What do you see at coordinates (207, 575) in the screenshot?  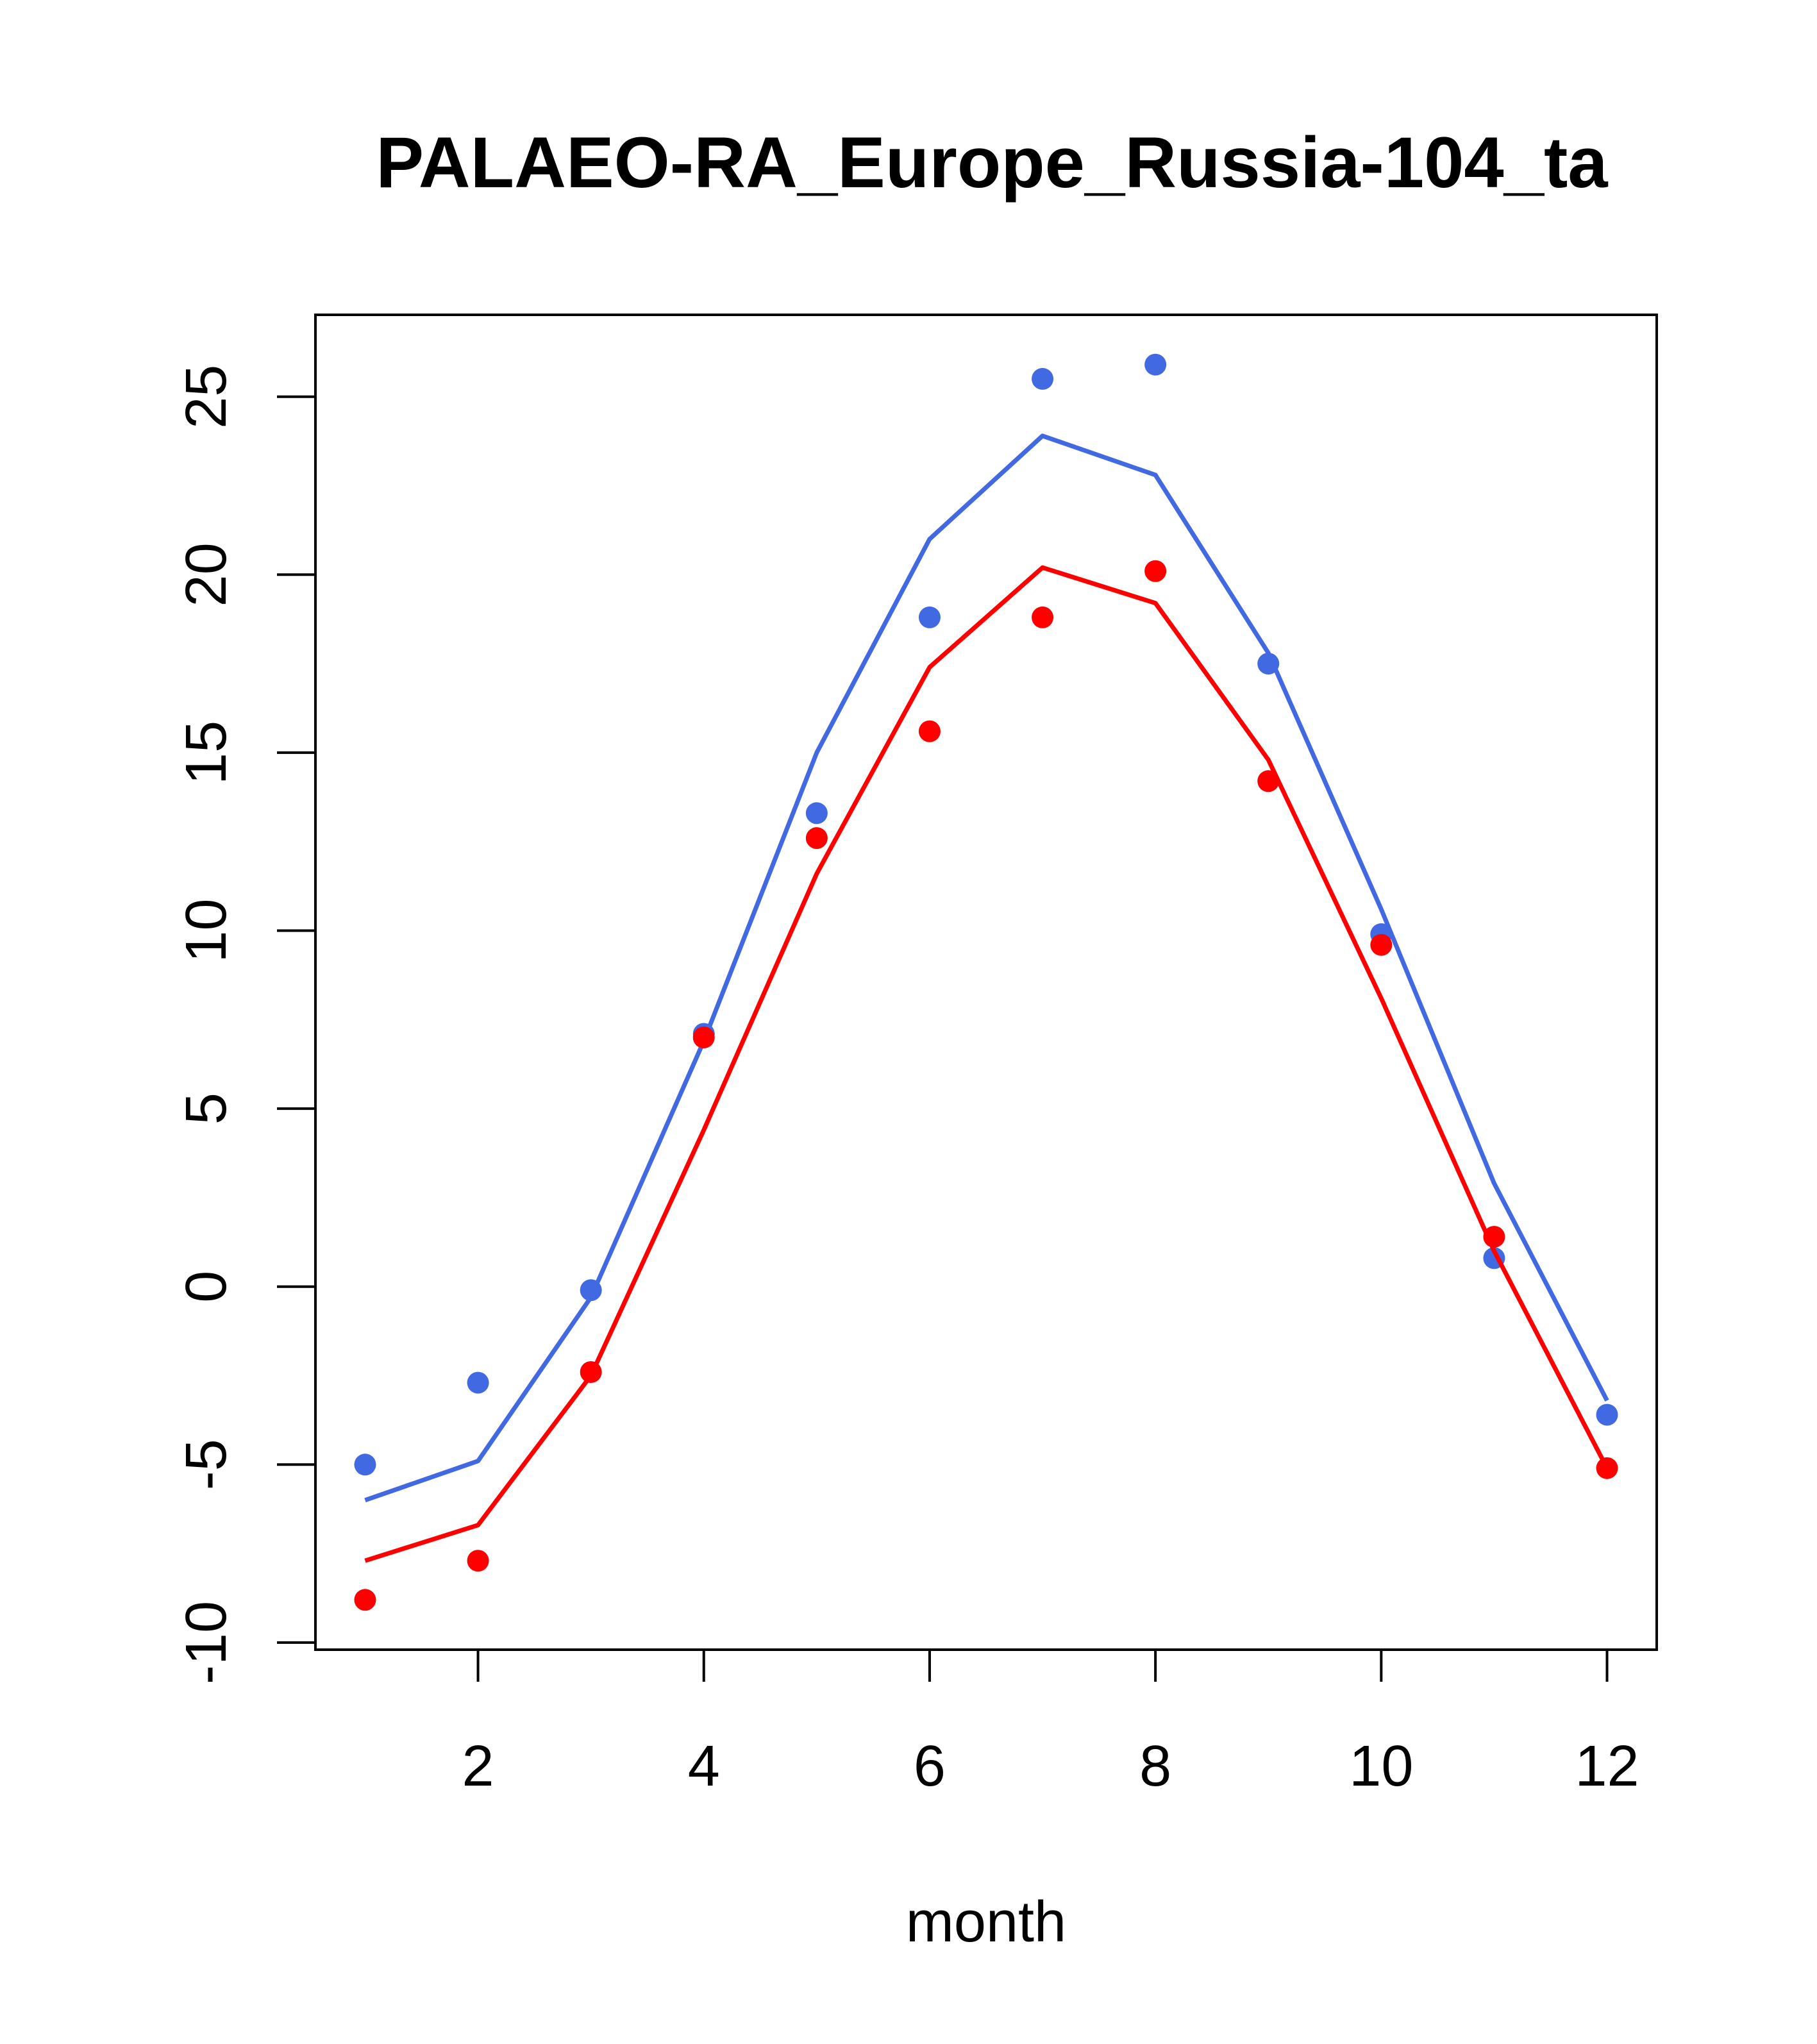 I see `y-tick-label: 20` at bounding box center [207, 575].